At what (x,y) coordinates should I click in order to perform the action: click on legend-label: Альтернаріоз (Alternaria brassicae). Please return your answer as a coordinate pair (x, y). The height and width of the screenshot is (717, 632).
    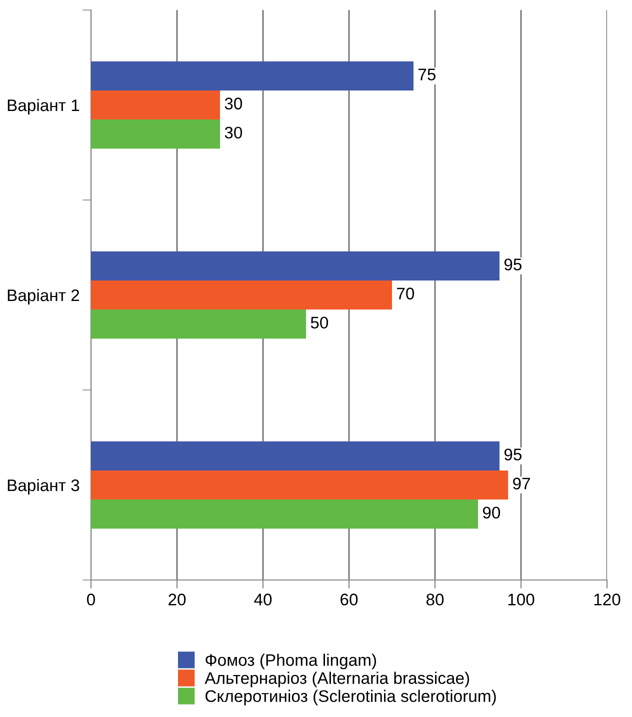
    Looking at the image, I should click on (337, 680).